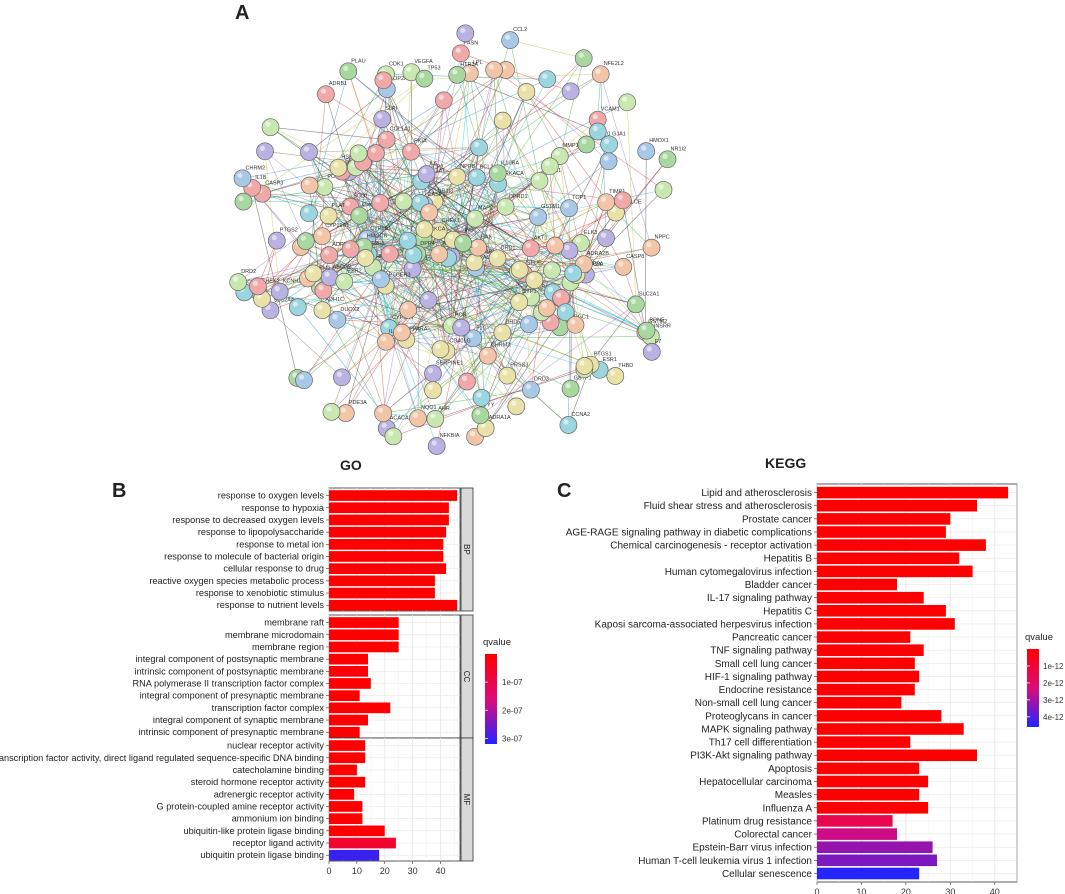 This screenshot has width=1065, height=894. What do you see at coordinates (816, 890) in the screenshot?
I see `kegg-x-tick-label: 0` at bounding box center [816, 890].